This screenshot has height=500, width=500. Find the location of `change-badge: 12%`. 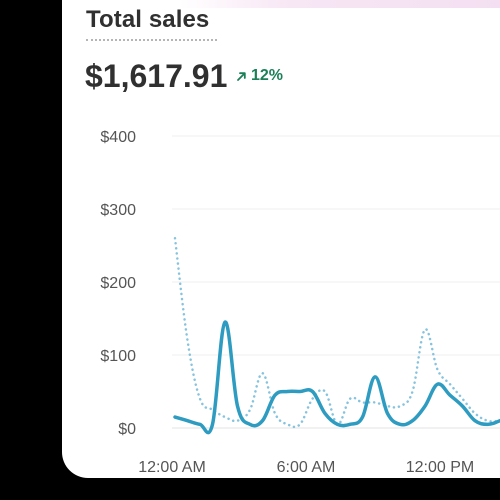

change-badge: 12% is located at coordinates (259, 76).